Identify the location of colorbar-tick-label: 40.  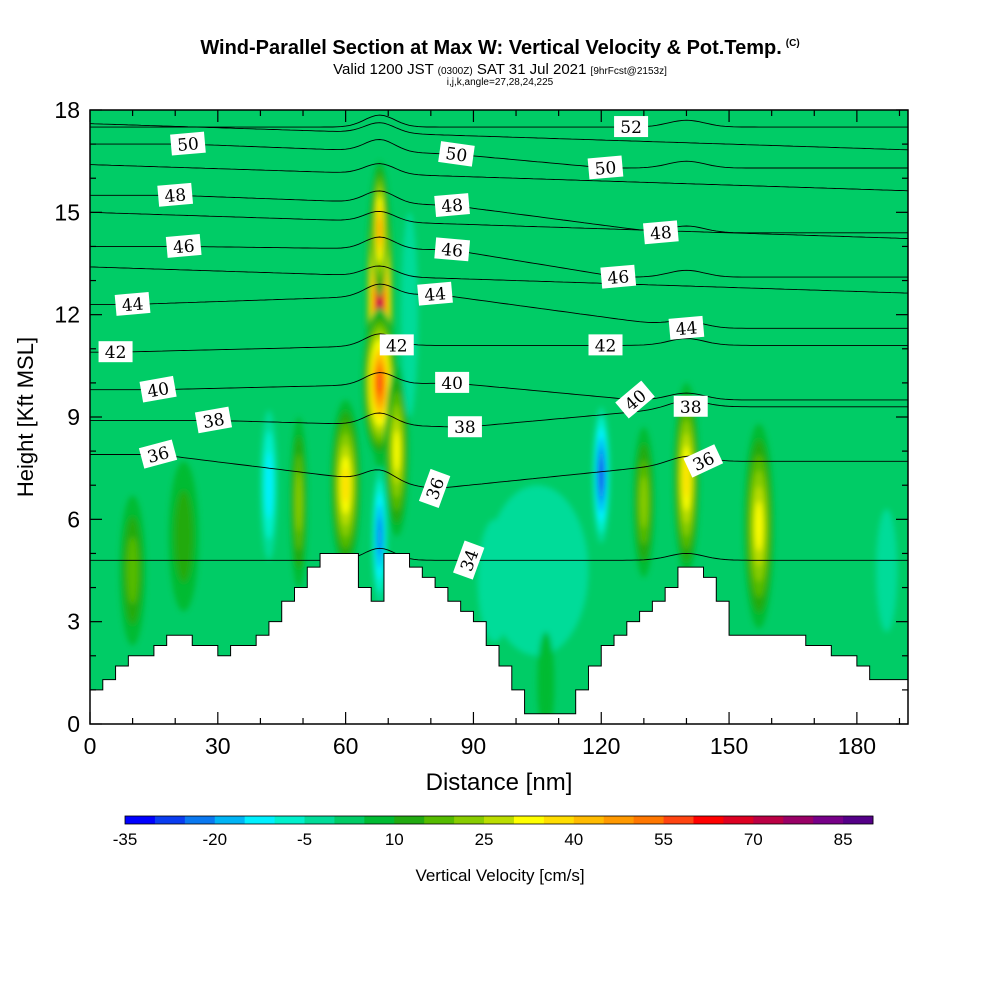
(573, 839).